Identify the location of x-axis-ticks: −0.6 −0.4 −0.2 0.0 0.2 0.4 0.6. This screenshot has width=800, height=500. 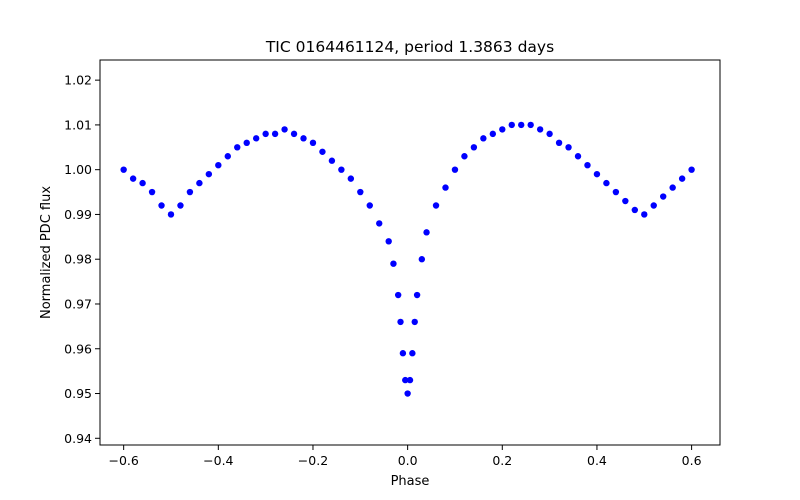
(405, 456).